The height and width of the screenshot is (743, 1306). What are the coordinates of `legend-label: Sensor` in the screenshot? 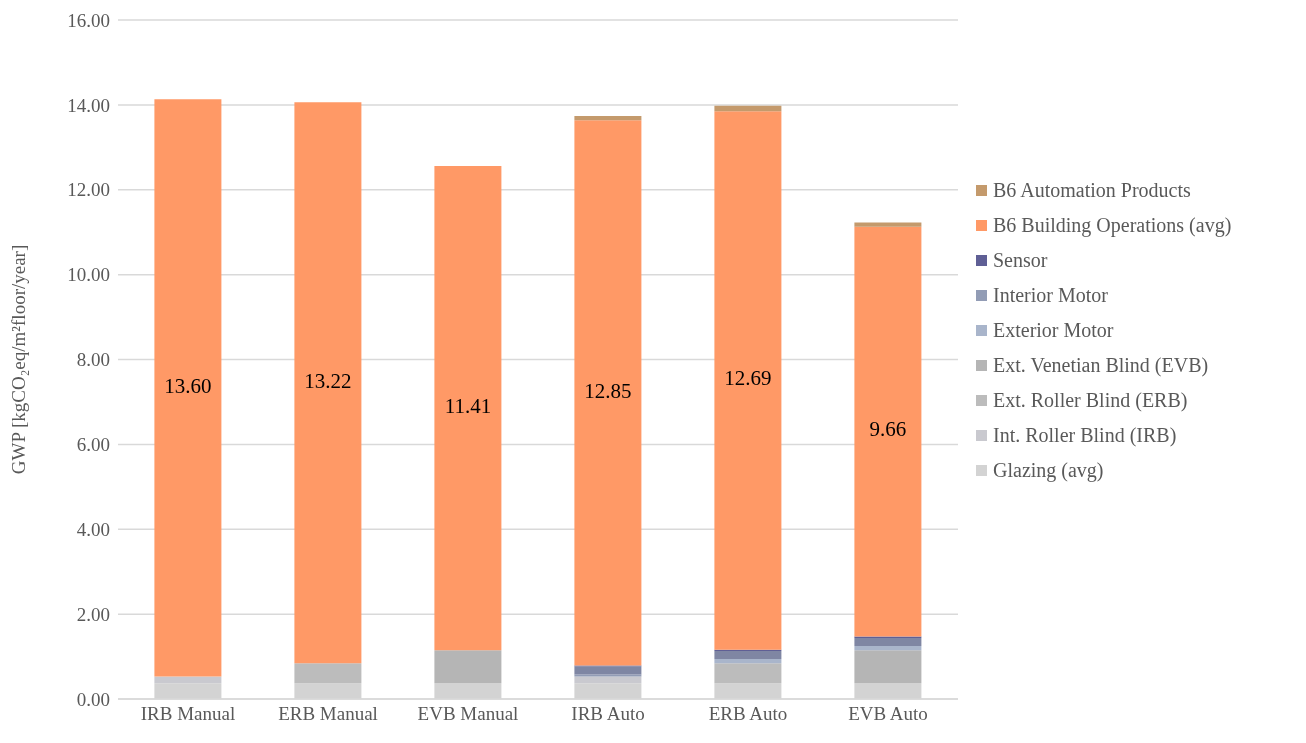 It's located at (1020, 260).